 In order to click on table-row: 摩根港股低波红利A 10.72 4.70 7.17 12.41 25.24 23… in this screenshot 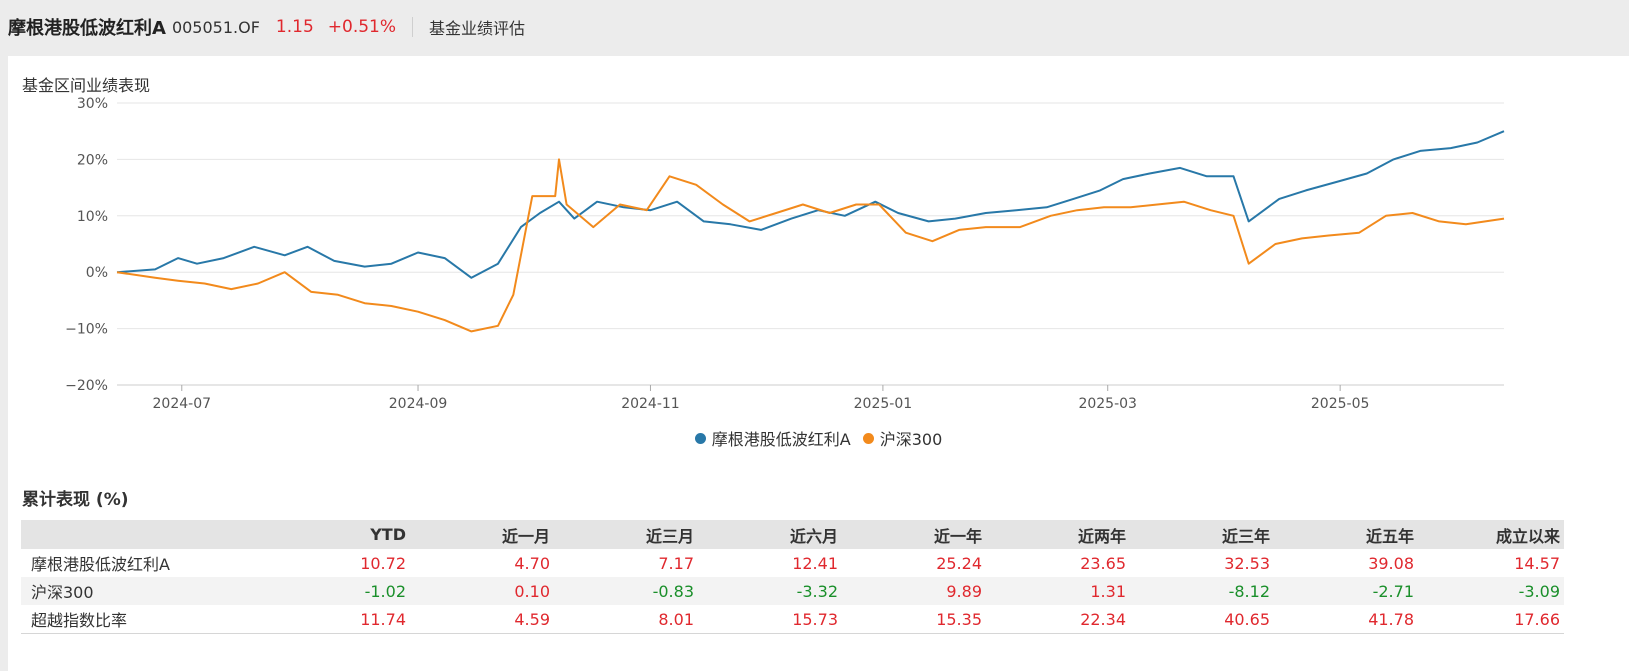, I will do `click(792, 563)`.